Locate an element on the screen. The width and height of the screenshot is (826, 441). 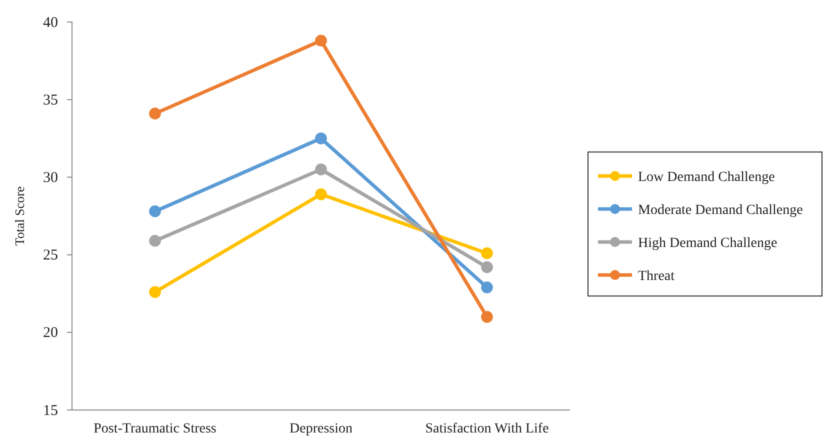
legend-label: Moderate Demand Challenge is located at coordinates (720, 210).